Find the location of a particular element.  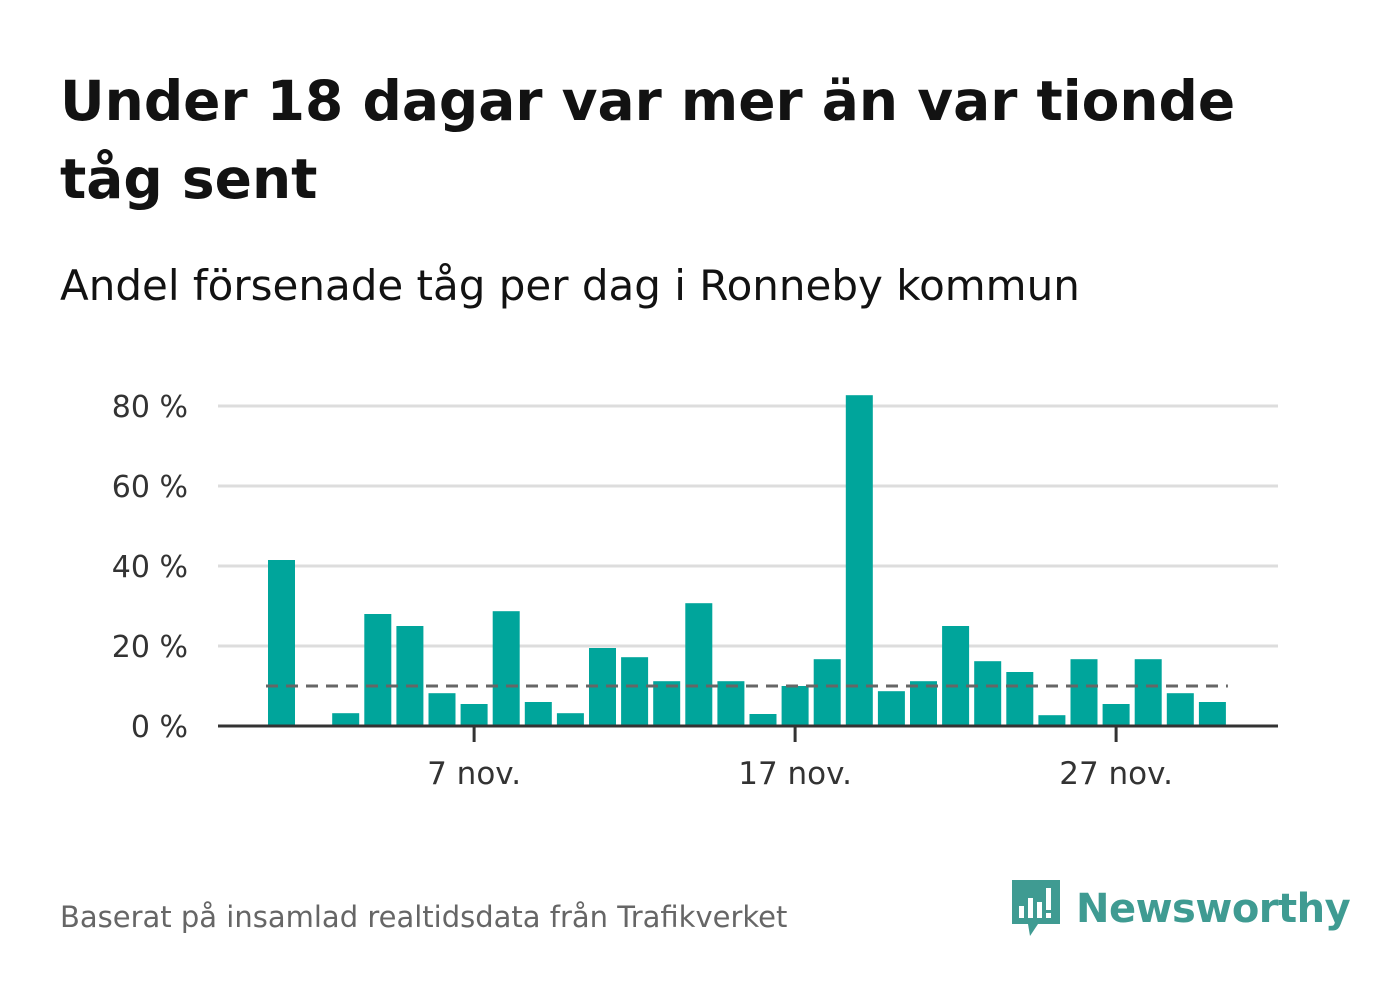

y-tick-label: 0 % is located at coordinates (159, 727).